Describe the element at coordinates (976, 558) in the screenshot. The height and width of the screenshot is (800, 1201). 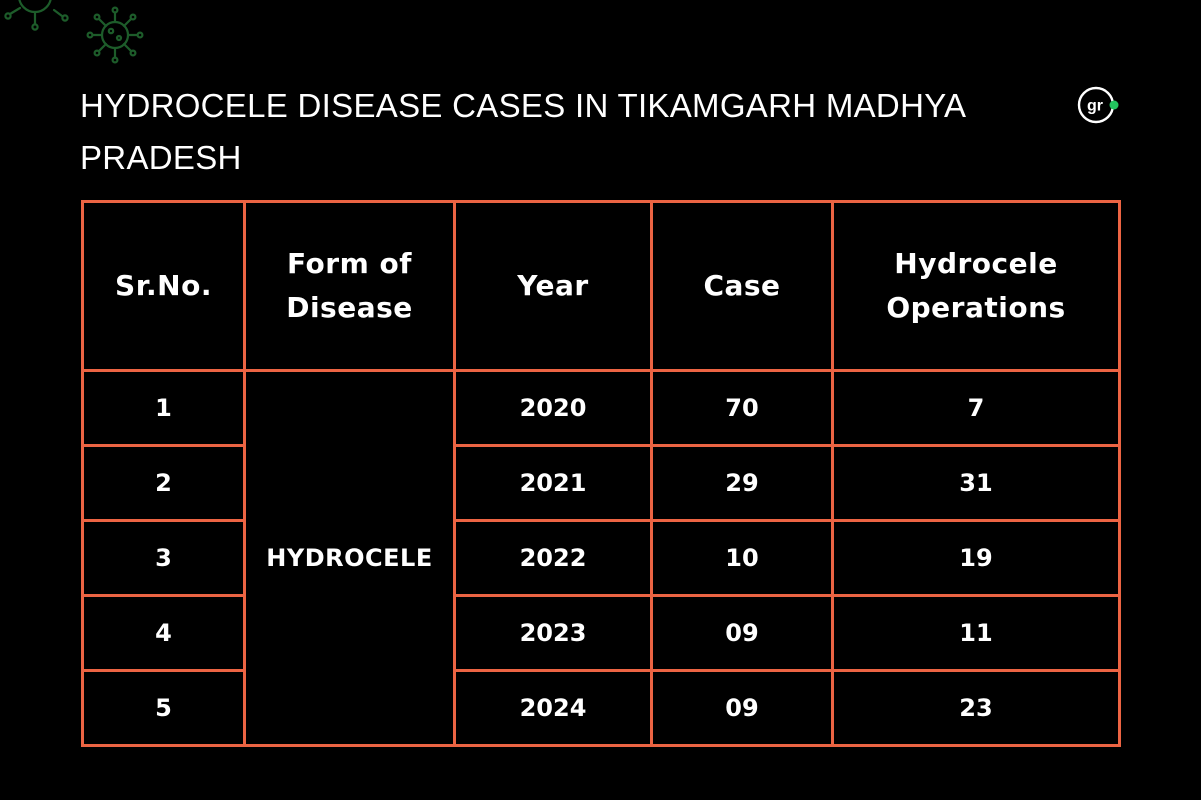
I see `cell-operations: 19` at that location.